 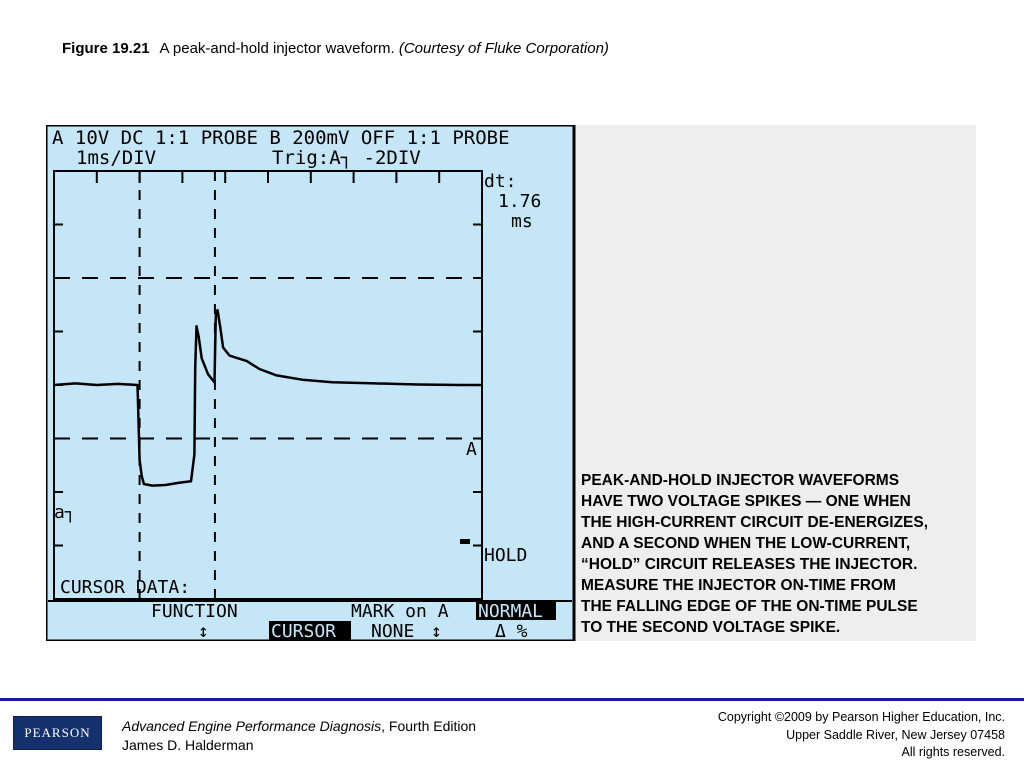 What do you see at coordinates (277, 48) in the screenshot?
I see `figure-title: A peak-and-hold injector waveform.` at bounding box center [277, 48].